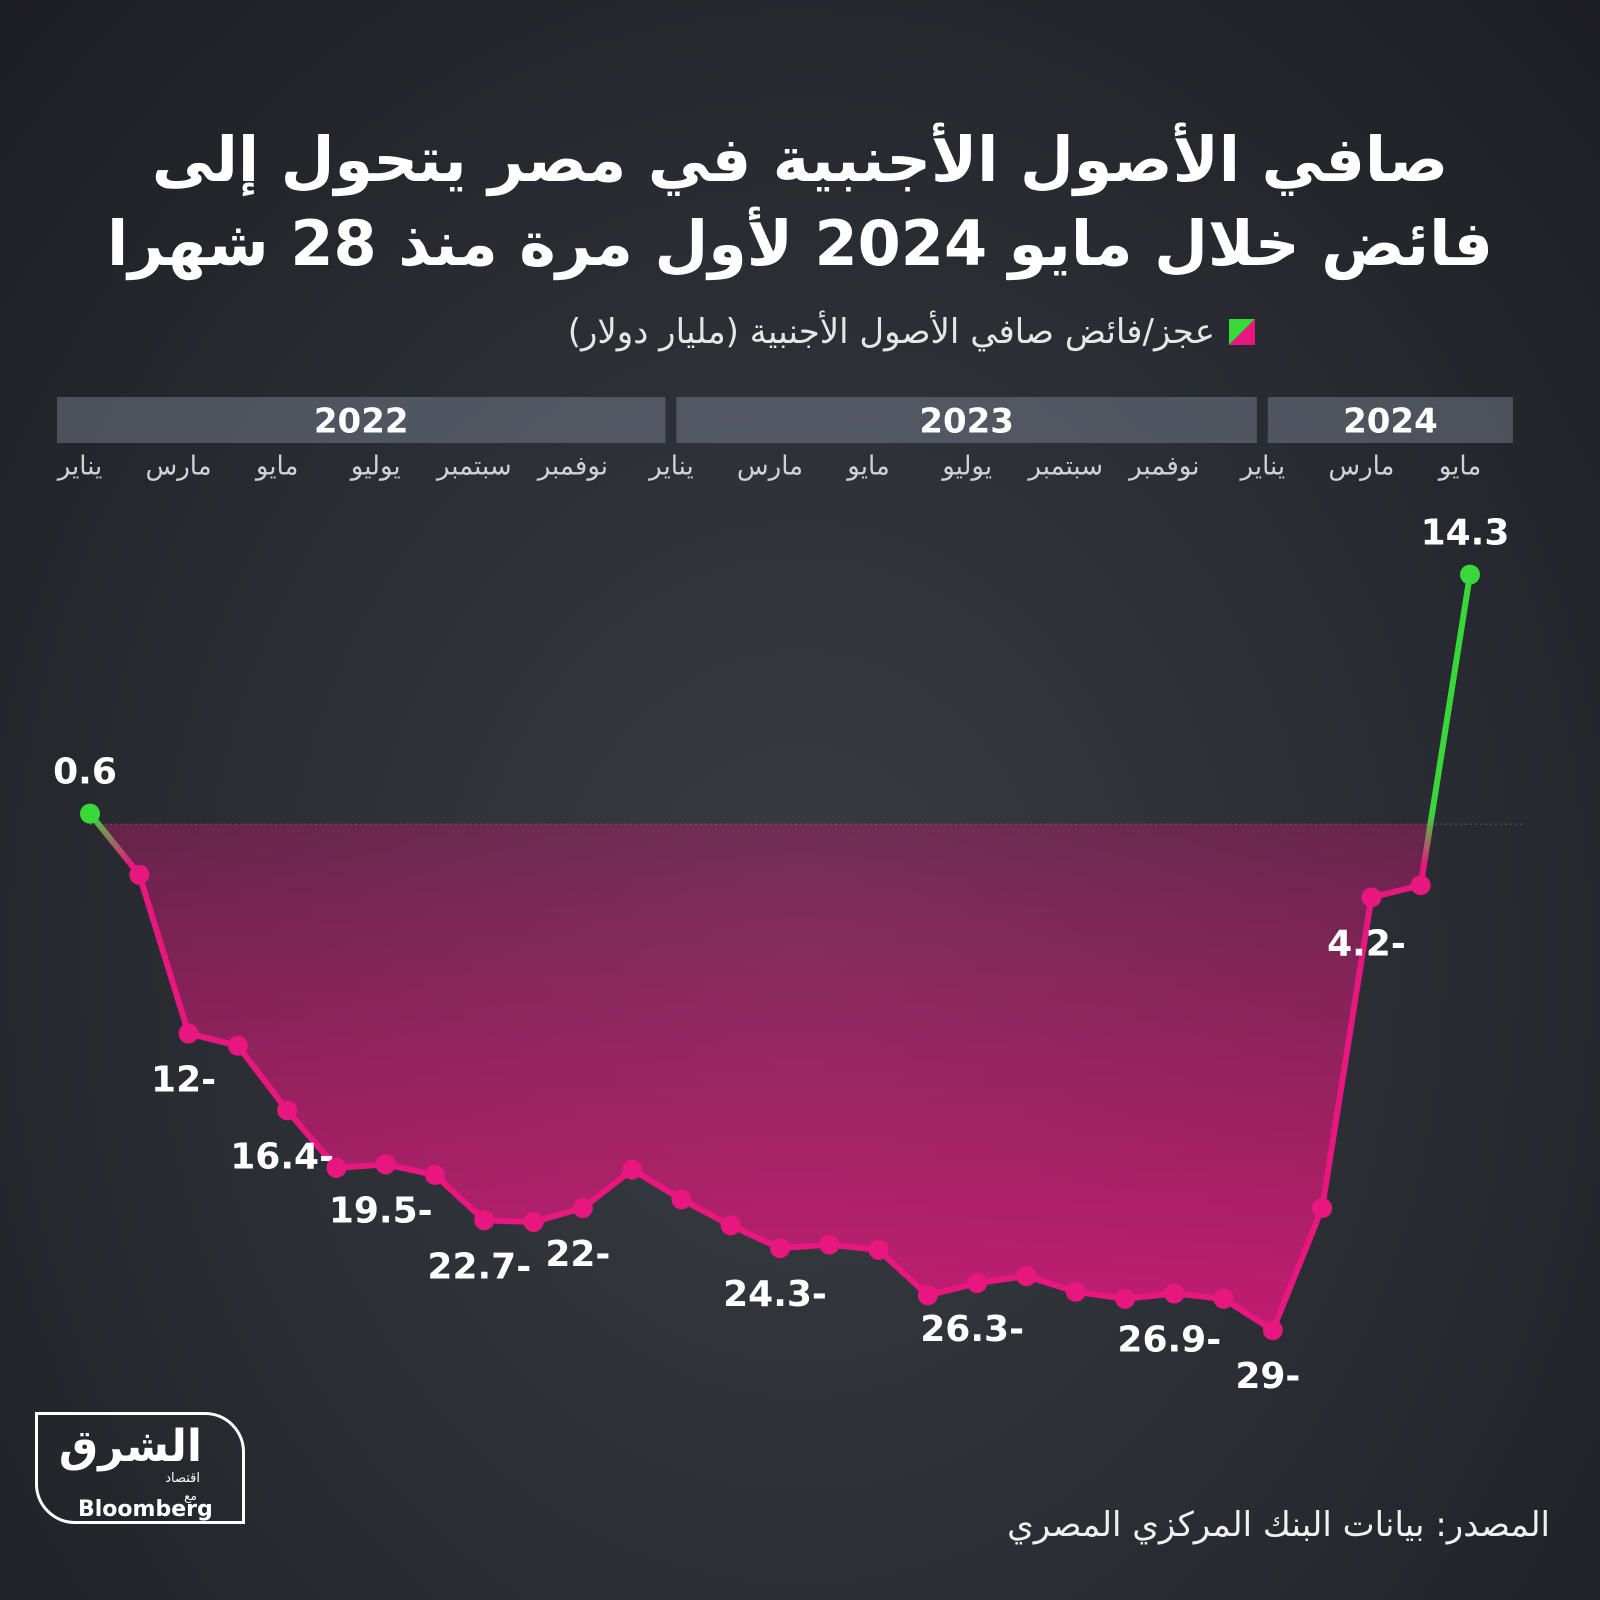 The width and height of the screenshot is (1600, 1600). I want to click on data-label: 22.7-, so click(479, 1266).